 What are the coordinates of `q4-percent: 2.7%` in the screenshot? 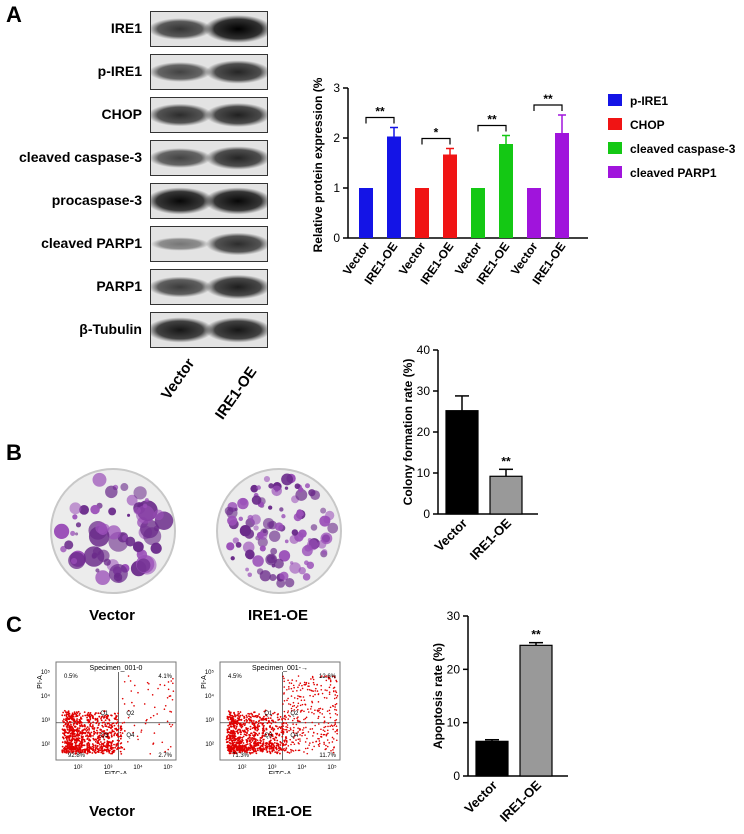 It's located at (165, 756).